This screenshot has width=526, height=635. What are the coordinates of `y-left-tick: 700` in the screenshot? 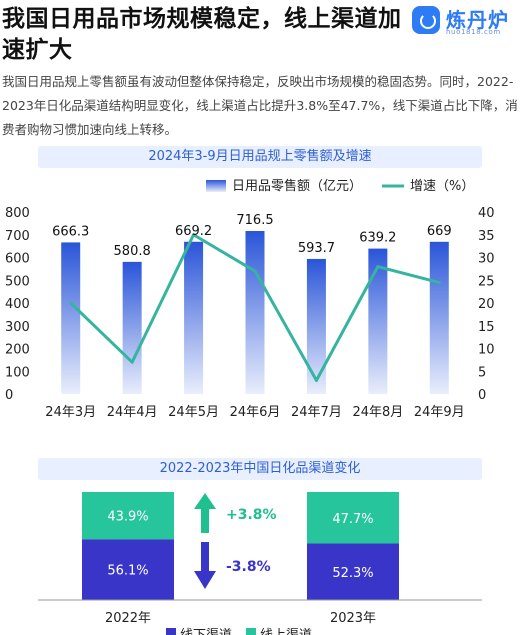 It's located at (17, 236).